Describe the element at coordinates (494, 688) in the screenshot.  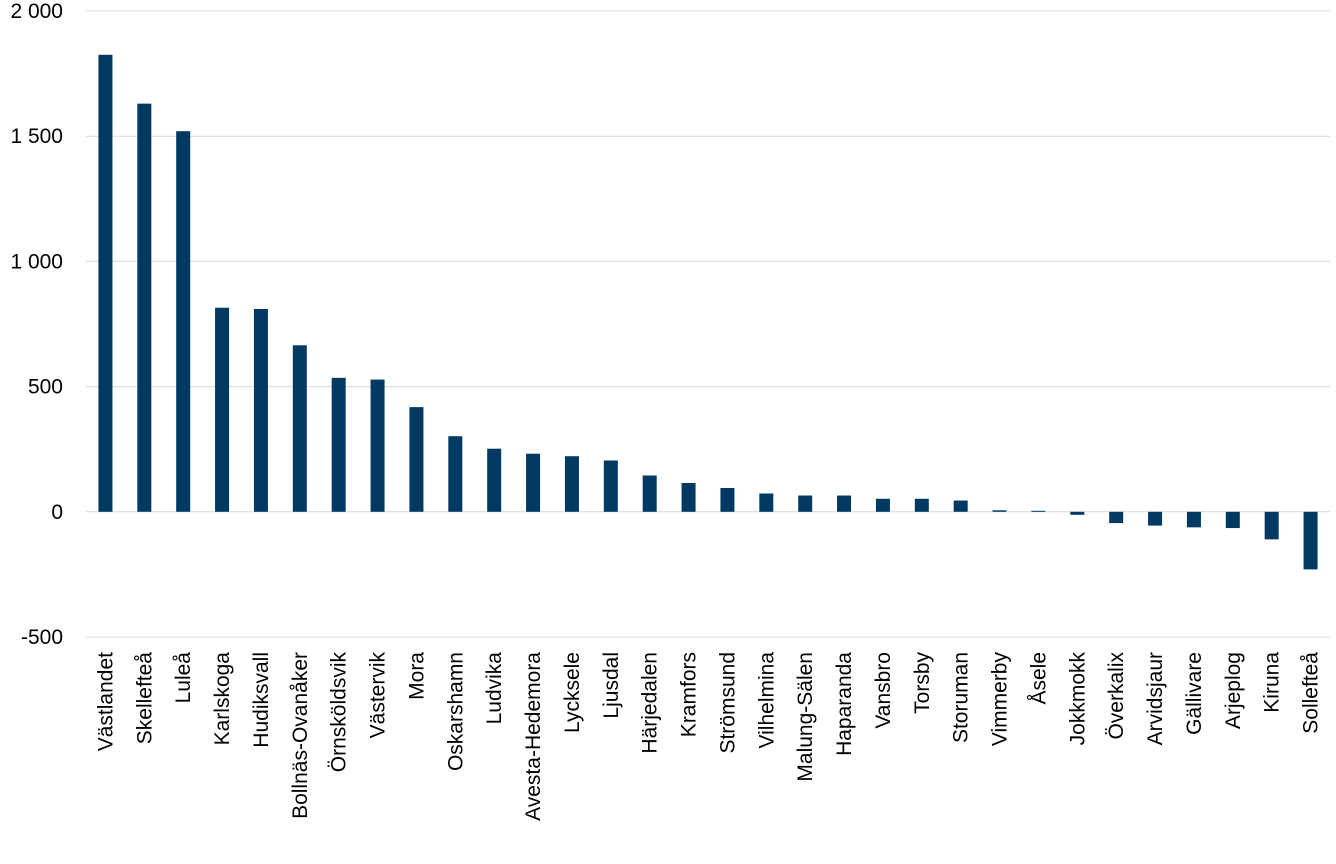
I see `x-tick-label: Ludvika` at that location.